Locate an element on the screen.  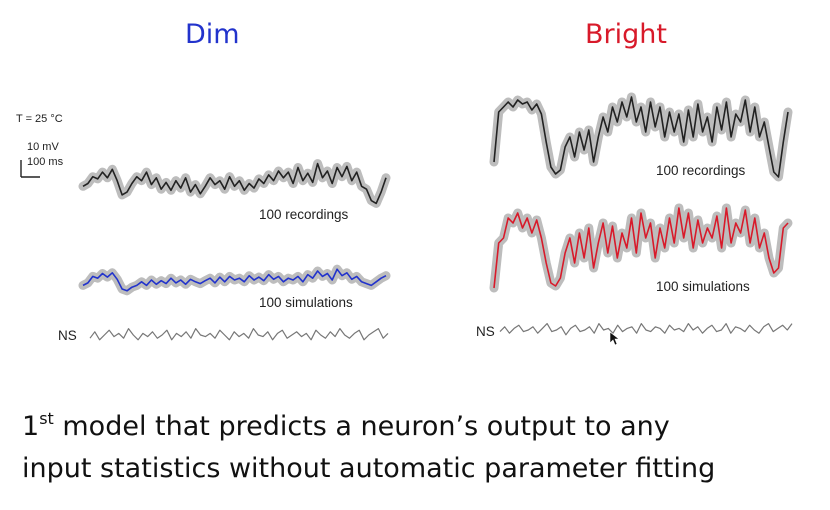
caption-number: 1 is located at coordinates (31, 426).